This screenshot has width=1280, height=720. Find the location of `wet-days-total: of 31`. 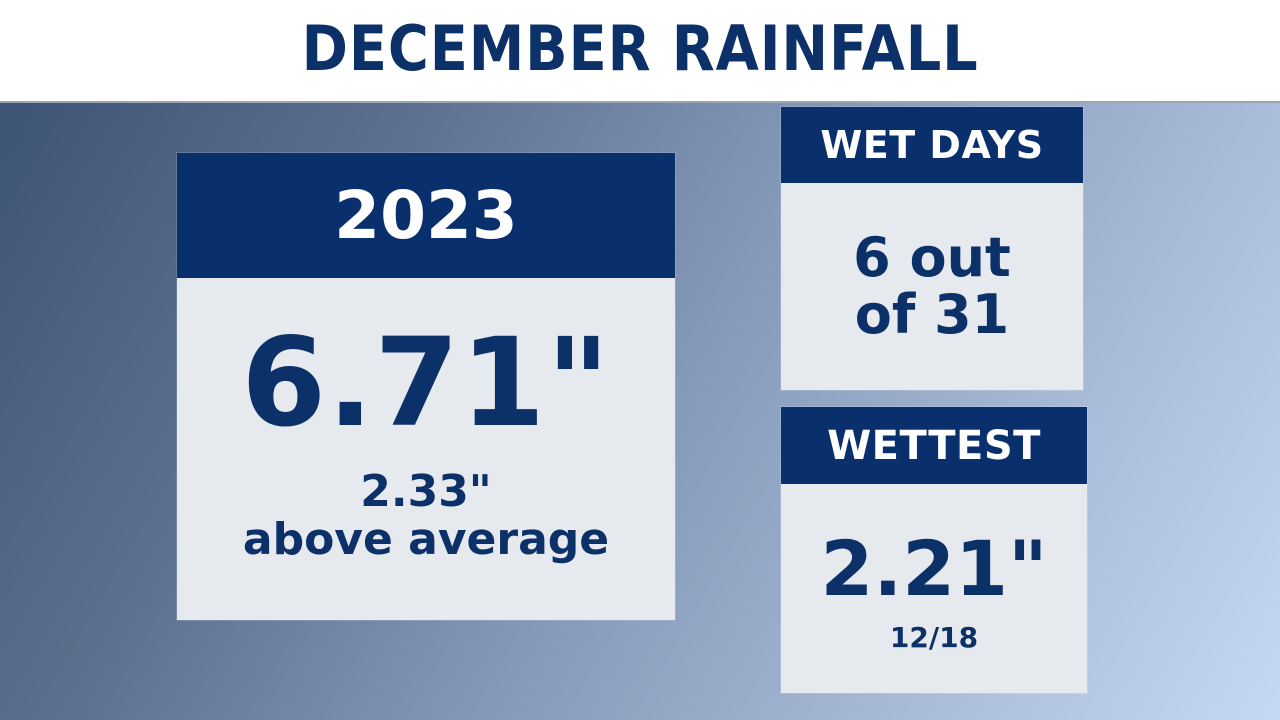

wet-days-total: of 31 is located at coordinates (932, 314).